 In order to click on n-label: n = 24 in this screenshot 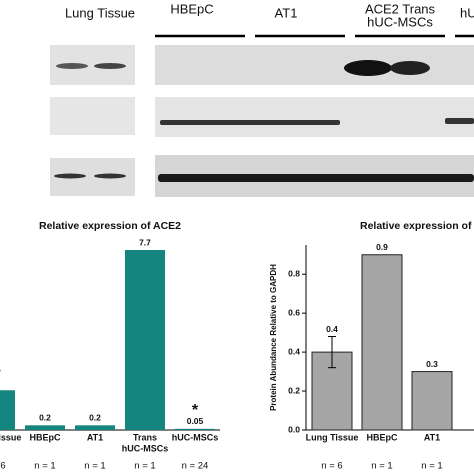, I will do `click(195, 466)`.